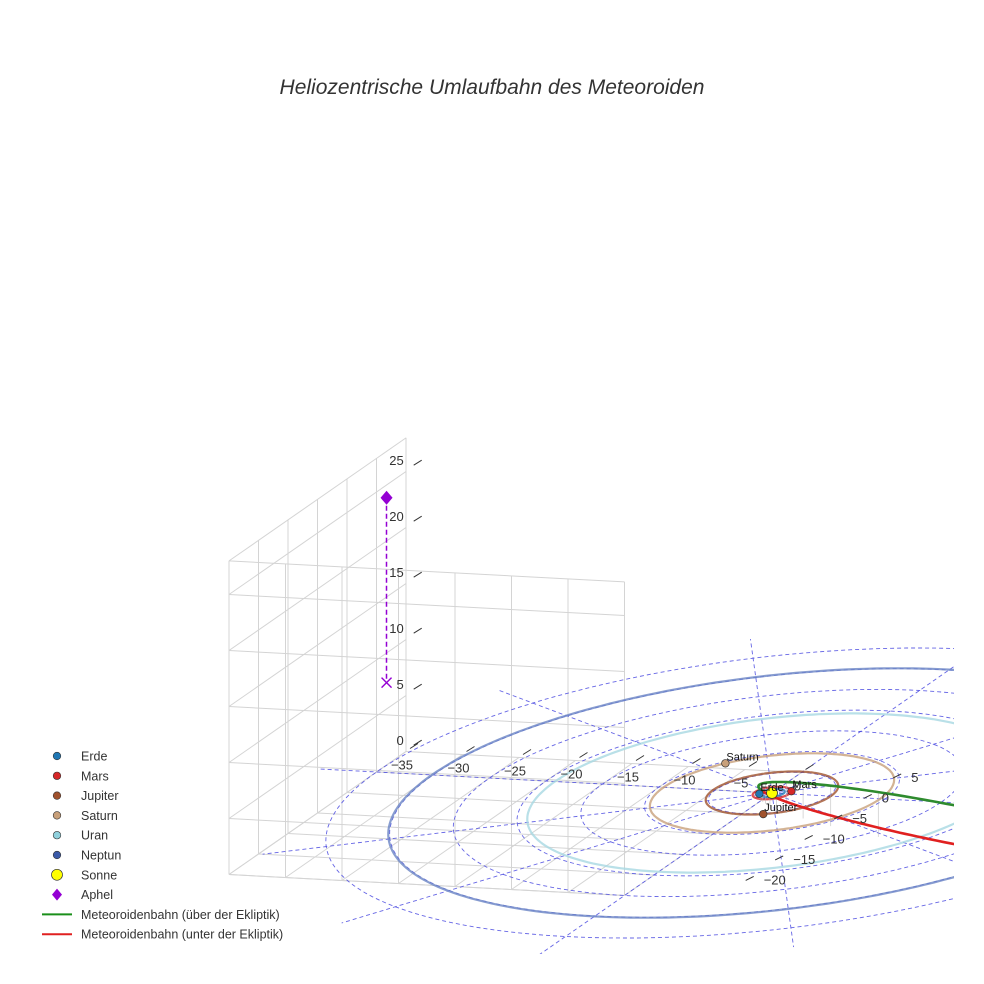 The image size is (984, 984). Describe the element at coordinates (804, 859) in the screenshot. I see `y-tick-label: −15` at that location.